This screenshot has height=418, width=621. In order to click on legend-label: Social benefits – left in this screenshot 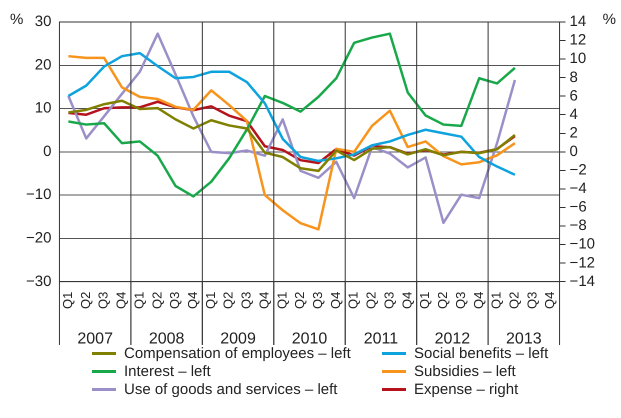, I will do `click(481, 353)`.